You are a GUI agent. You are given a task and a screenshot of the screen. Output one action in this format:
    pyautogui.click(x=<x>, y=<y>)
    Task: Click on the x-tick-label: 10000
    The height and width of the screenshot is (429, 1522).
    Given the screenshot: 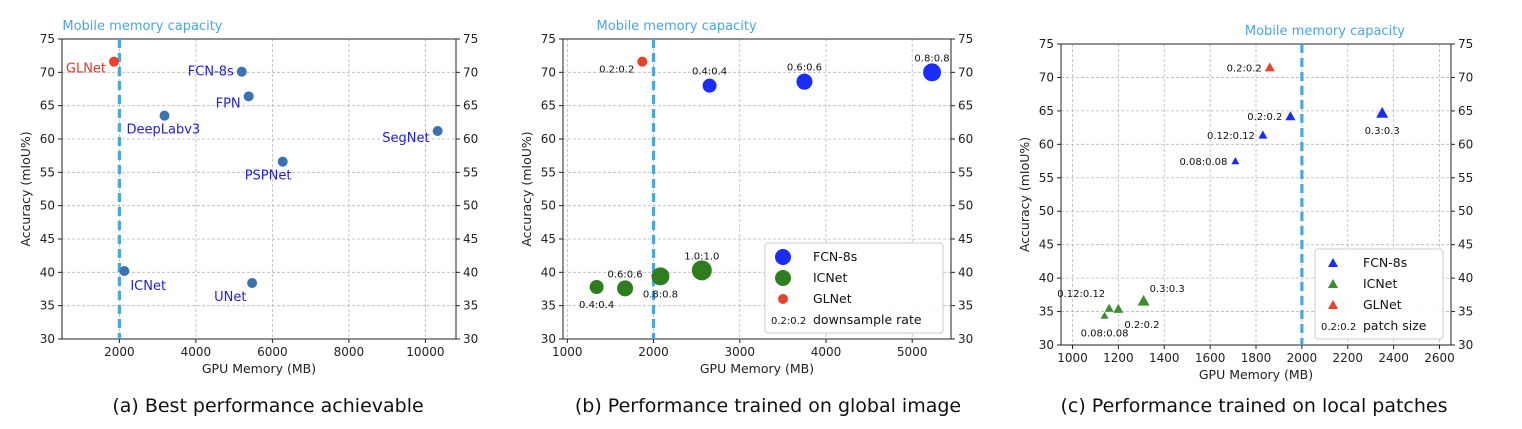 What is the action you would take?
    pyautogui.click(x=425, y=352)
    